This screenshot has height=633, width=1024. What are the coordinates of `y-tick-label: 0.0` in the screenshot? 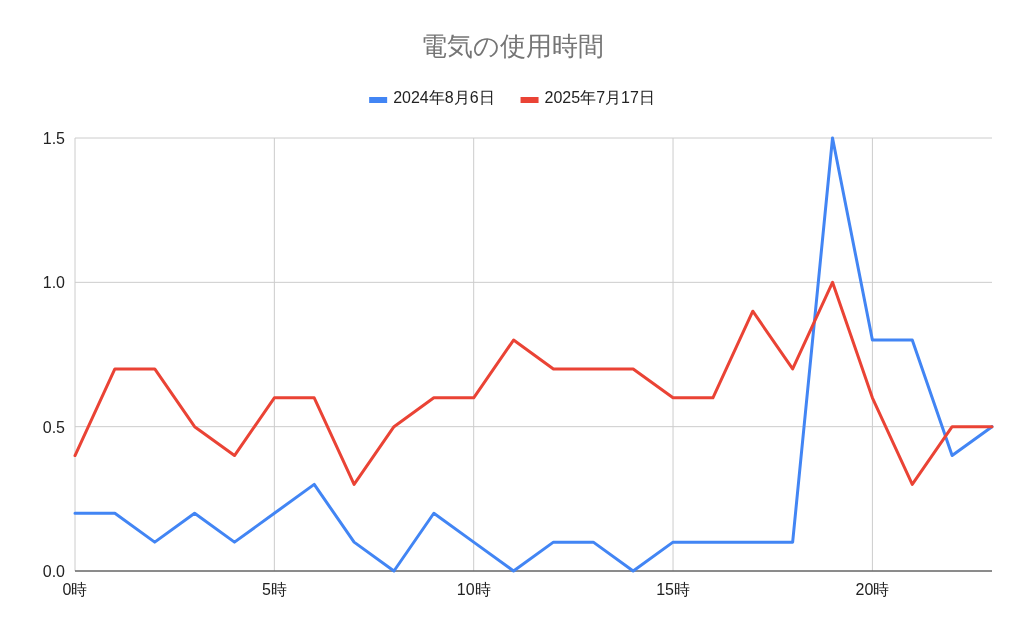 It's located at (54, 571).